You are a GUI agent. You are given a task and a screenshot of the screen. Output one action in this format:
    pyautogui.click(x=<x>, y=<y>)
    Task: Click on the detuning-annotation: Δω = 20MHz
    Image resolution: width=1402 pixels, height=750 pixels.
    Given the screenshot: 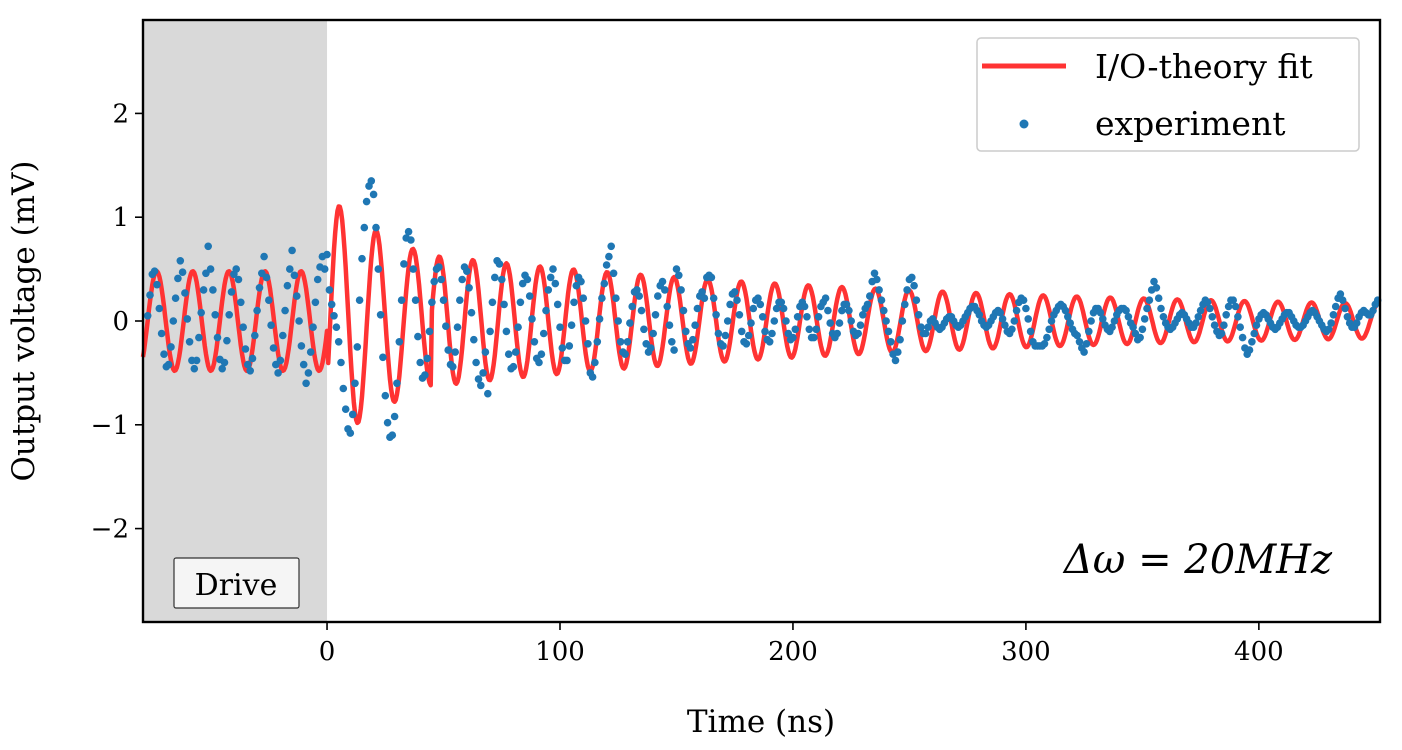 What is the action you would take?
    pyautogui.click(x=1197, y=560)
    